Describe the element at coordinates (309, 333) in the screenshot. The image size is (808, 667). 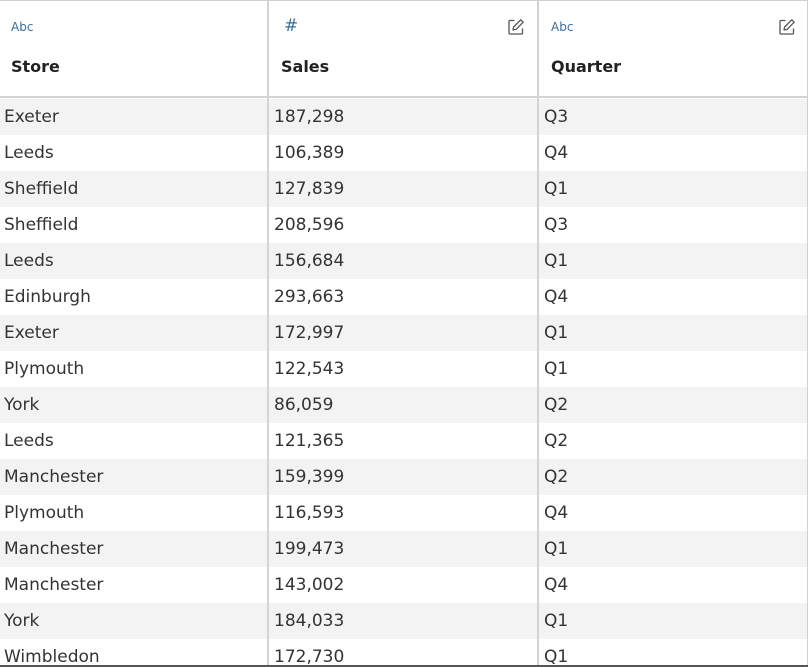
I see `cell-sales: 172,997` at that location.